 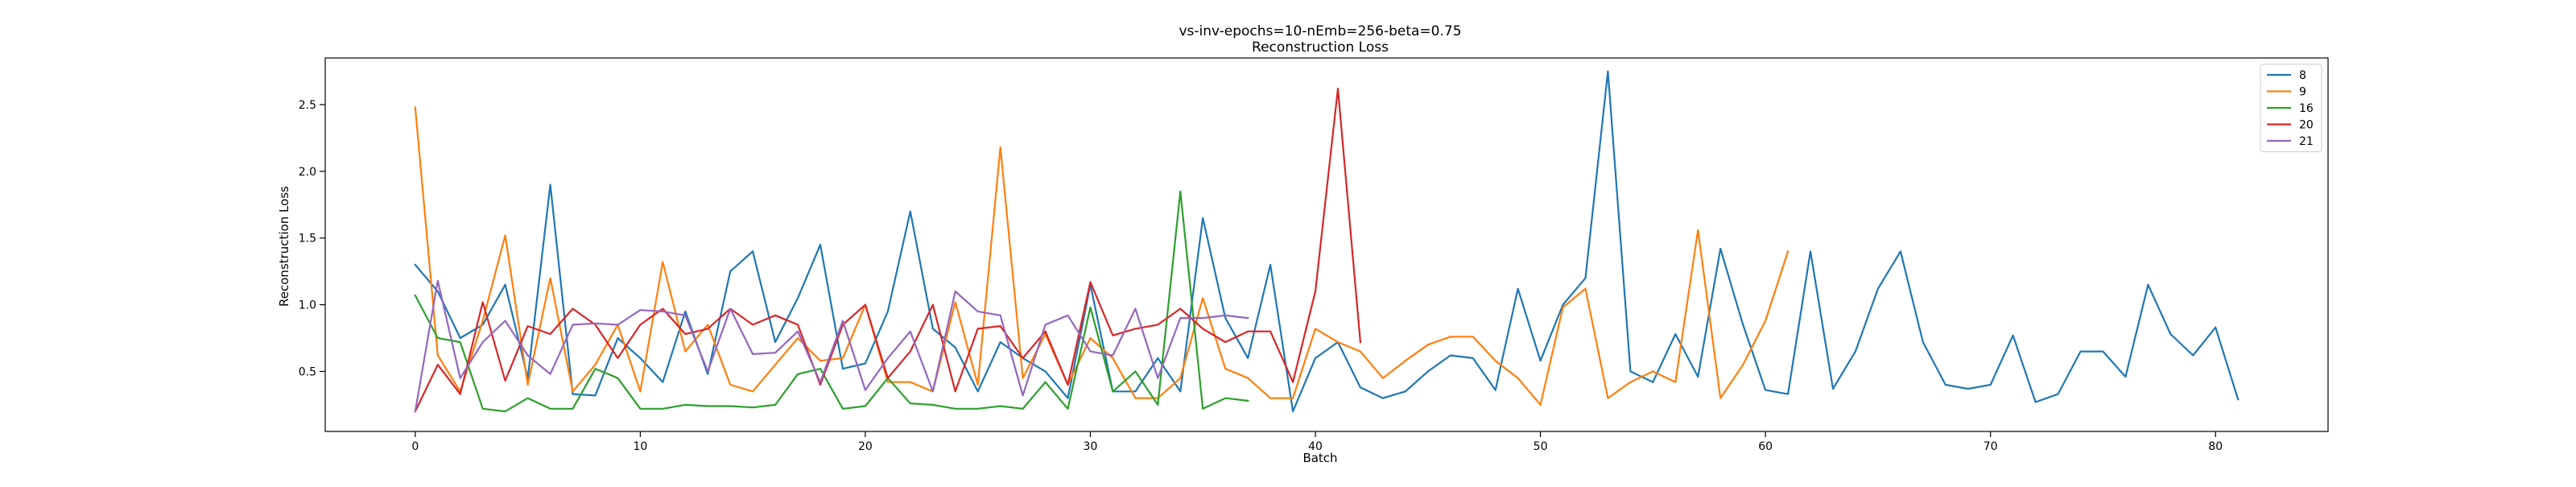 What do you see at coordinates (640, 446) in the screenshot?
I see `x-tick-label: 10` at bounding box center [640, 446].